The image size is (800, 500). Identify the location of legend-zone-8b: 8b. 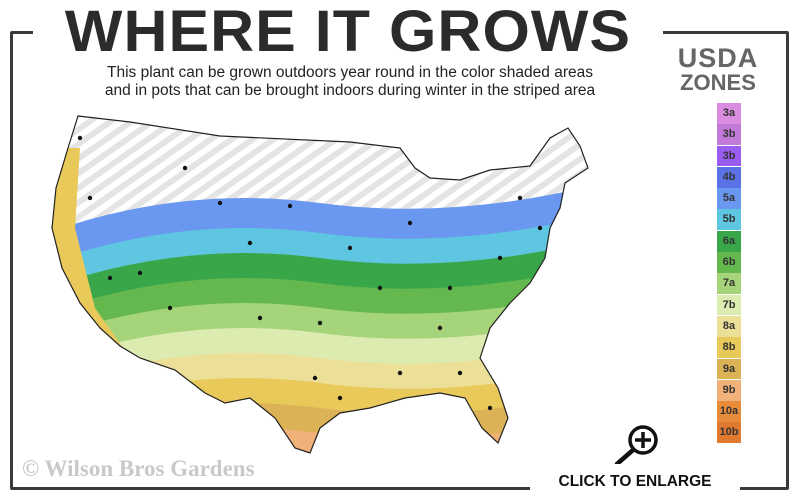
(729, 348).